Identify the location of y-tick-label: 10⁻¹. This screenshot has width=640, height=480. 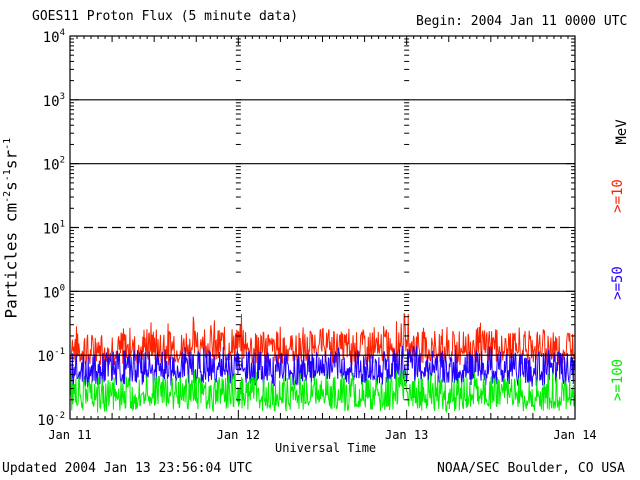
(51, 356).